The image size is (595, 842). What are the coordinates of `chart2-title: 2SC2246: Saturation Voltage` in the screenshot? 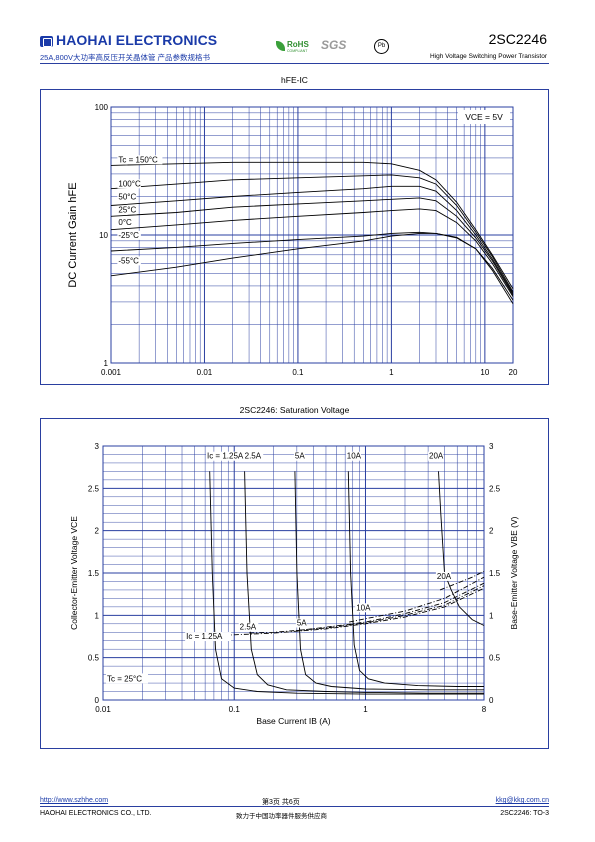 It's located at (294, 410).